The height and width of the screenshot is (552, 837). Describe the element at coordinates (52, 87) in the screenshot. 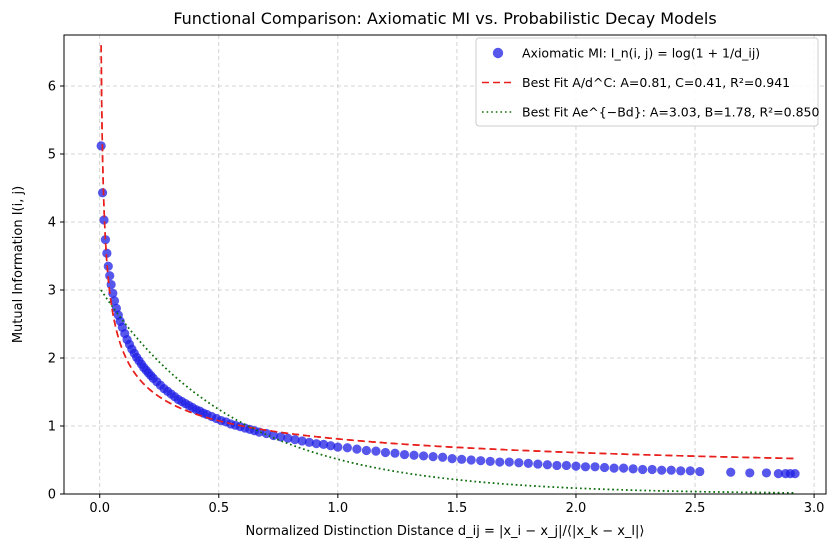

I see `y-tick-label: 6` at that location.